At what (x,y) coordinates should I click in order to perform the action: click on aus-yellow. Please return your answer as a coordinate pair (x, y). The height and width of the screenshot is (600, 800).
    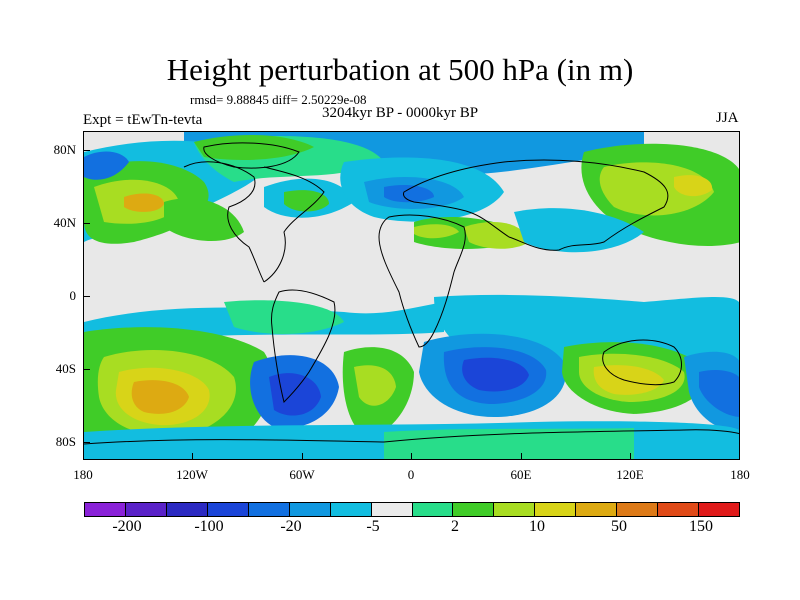
    Looking at the image, I should click on (628, 380).